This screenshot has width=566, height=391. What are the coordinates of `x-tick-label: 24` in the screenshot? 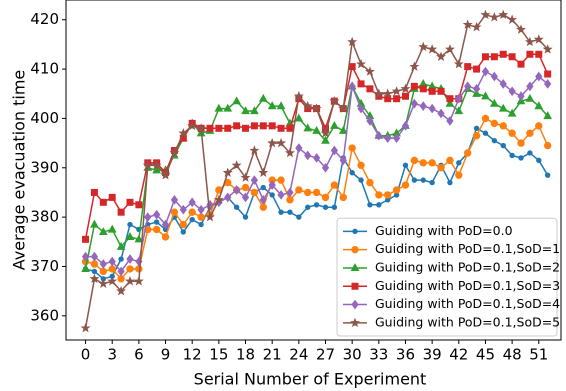 It's located at (298, 355).